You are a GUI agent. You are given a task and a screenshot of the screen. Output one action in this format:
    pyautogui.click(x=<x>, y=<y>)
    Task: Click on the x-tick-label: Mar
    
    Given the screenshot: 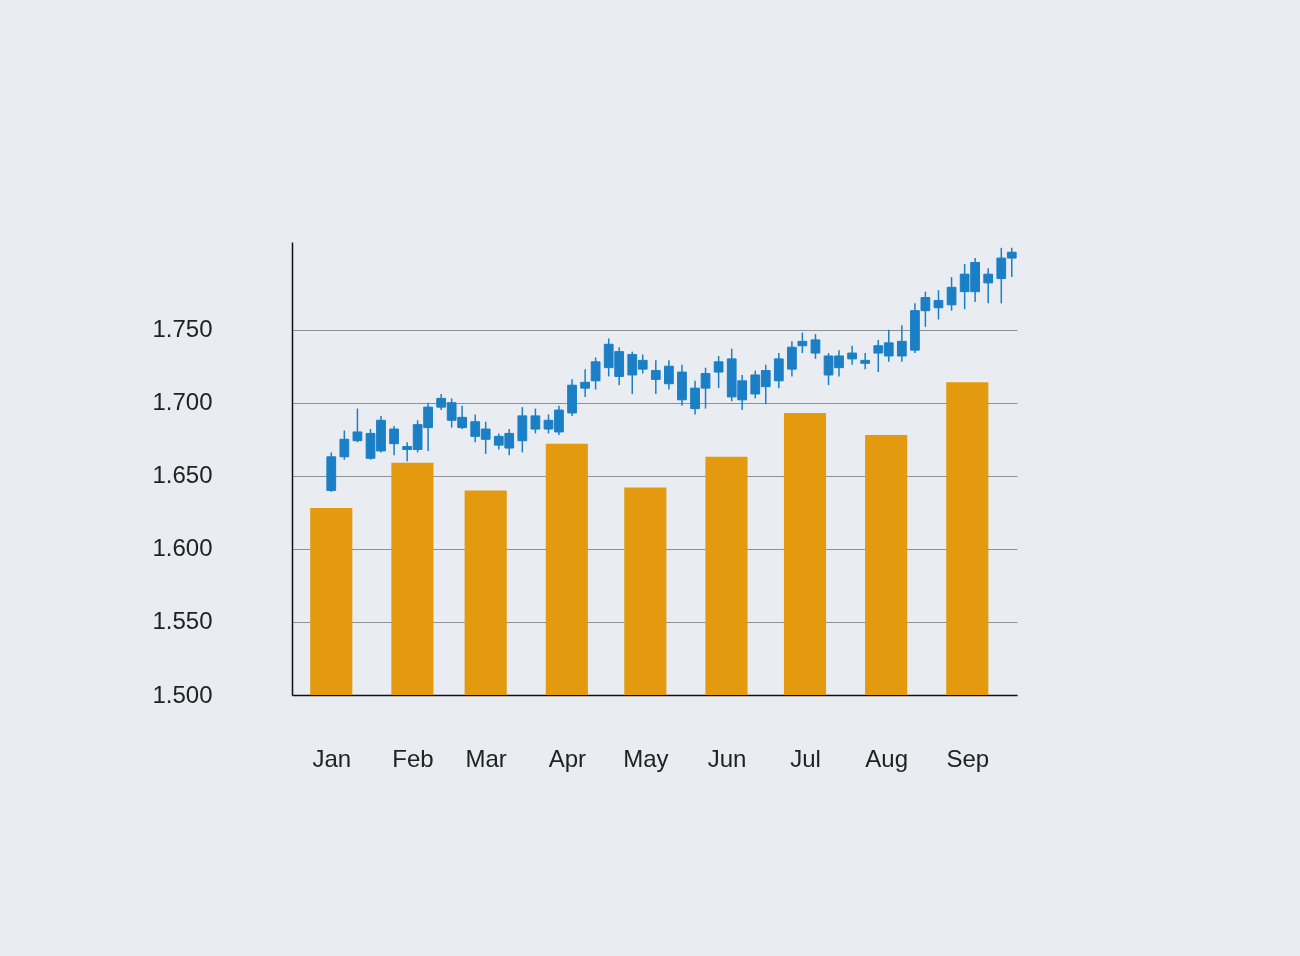 What is the action you would take?
    pyautogui.click(x=486, y=758)
    